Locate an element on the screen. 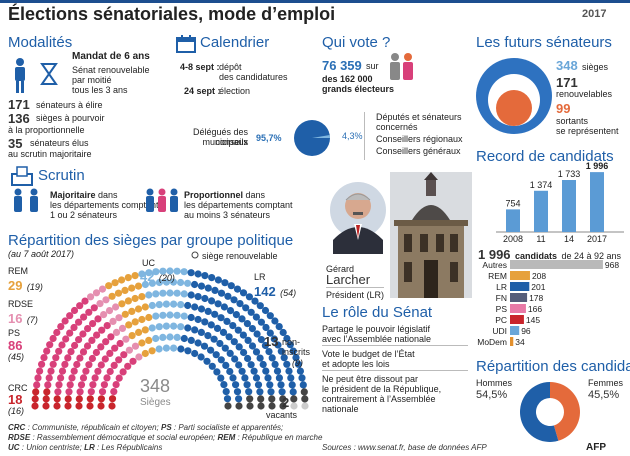 The height and width of the screenshot is (456, 630). party-label: PC is located at coordinates (501, 320).